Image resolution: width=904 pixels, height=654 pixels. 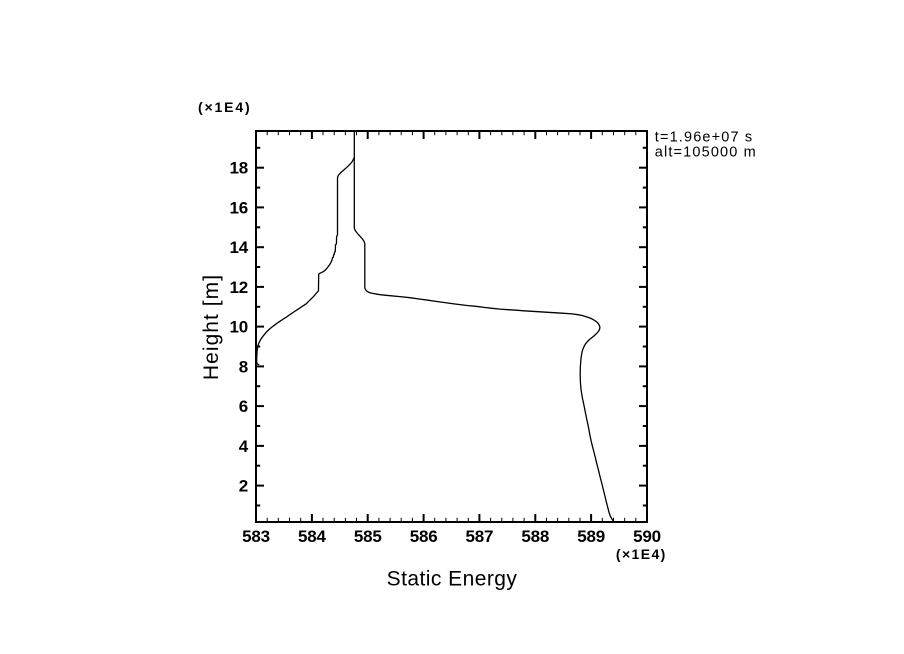 What do you see at coordinates (647, 536) in the screenshot?
I see `svg-text: 590` at bounding box center [647, 536].